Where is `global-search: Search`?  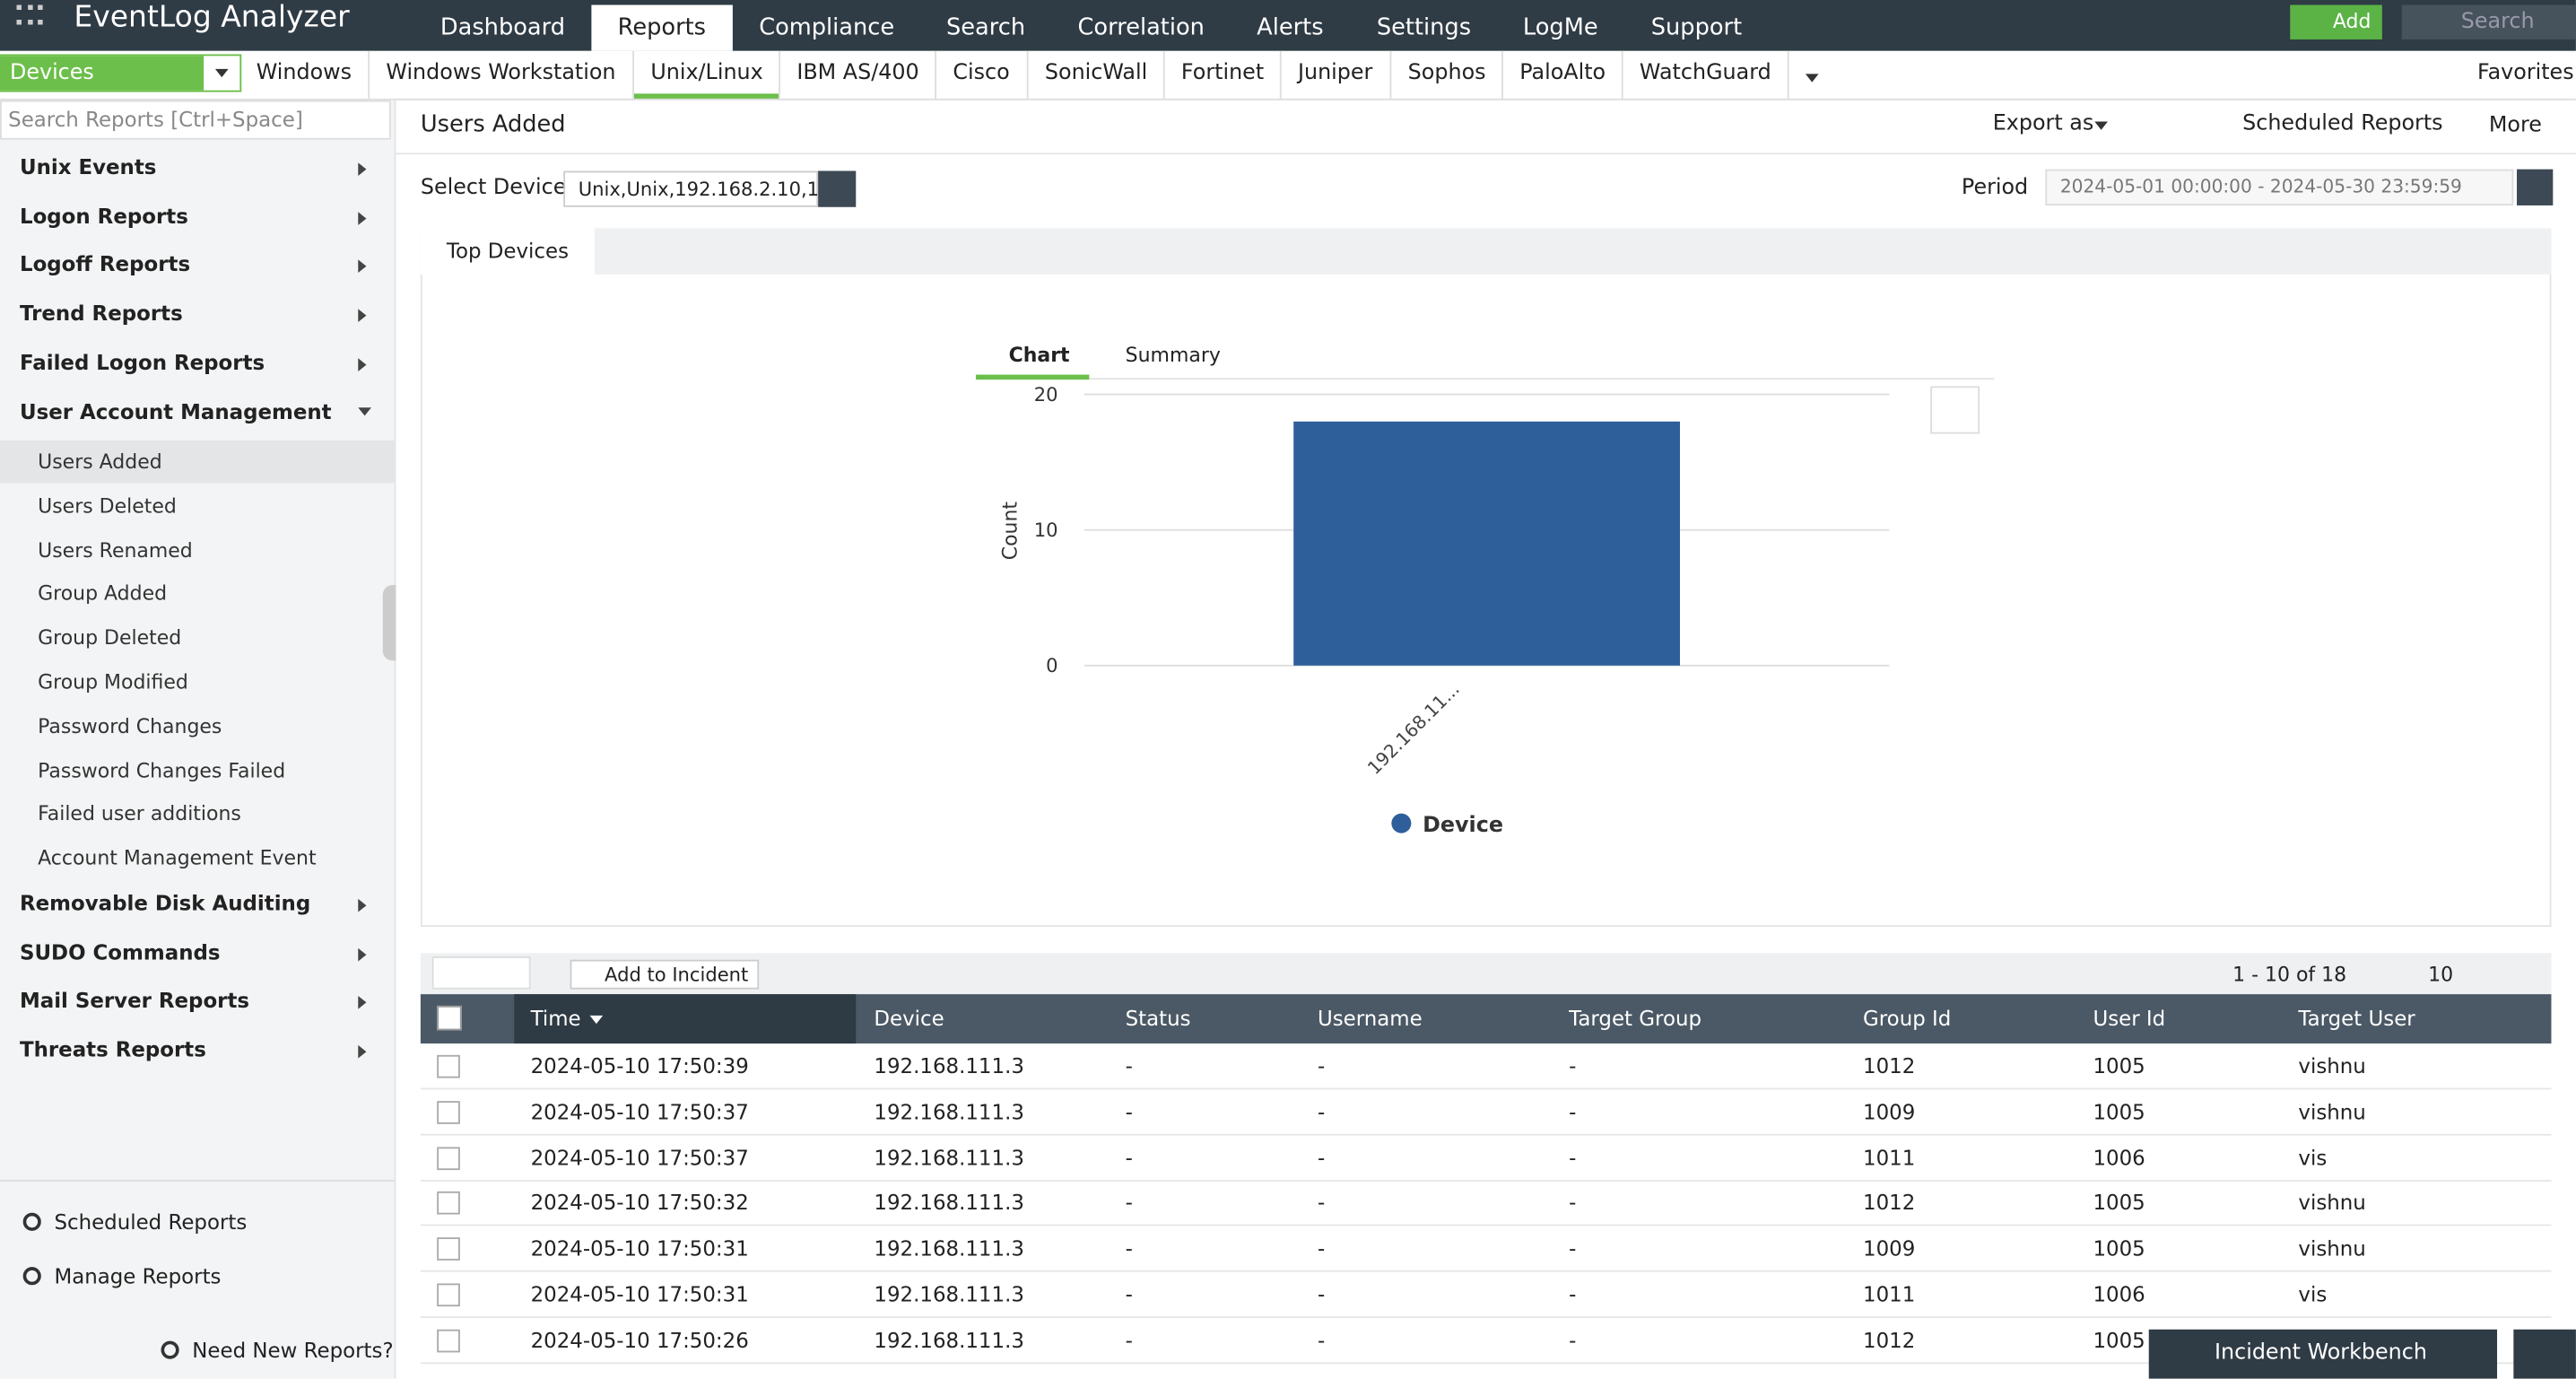
global-search: Search is located at coordinates (2488, 21).